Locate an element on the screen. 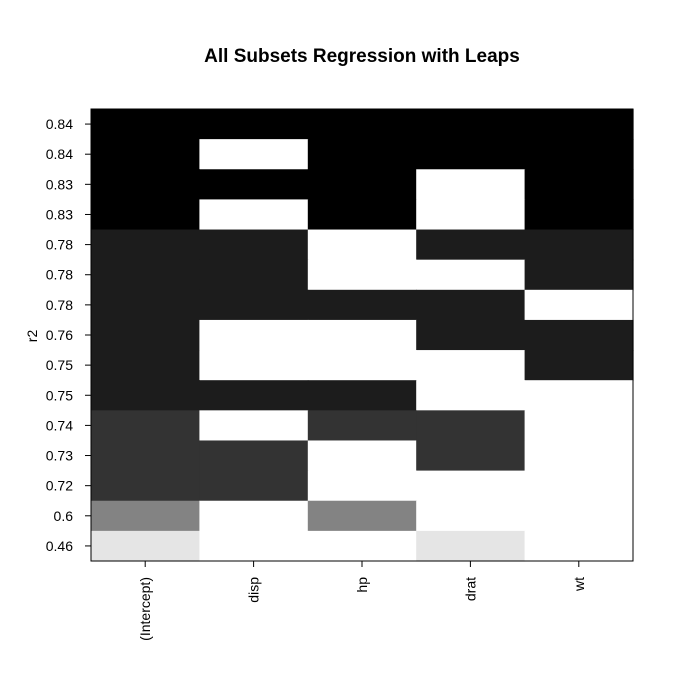  chart-title: All Subsets Regression with Leaps is located at coordinates (362, 56).